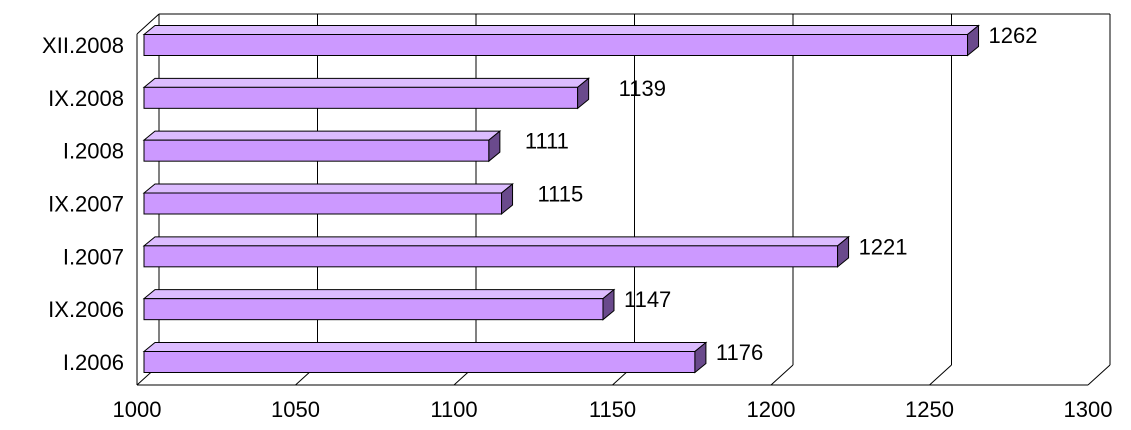 The width and height of the screenshot is (1131, 430). Describe the element at coordinates (86, 204) in the screenshot. I see `category-label: IX.2007` at that location.